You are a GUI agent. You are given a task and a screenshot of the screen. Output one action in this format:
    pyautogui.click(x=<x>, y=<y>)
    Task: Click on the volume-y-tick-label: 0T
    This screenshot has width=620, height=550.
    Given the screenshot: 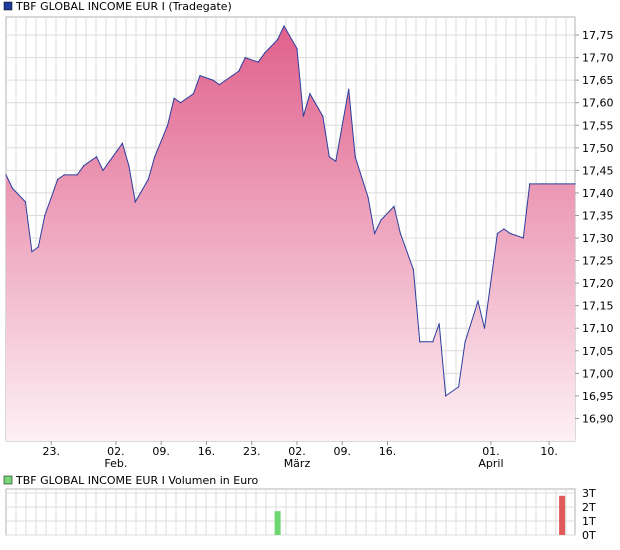 What is the action you would take?
    pyautogui.click(x=589, y=535)
    